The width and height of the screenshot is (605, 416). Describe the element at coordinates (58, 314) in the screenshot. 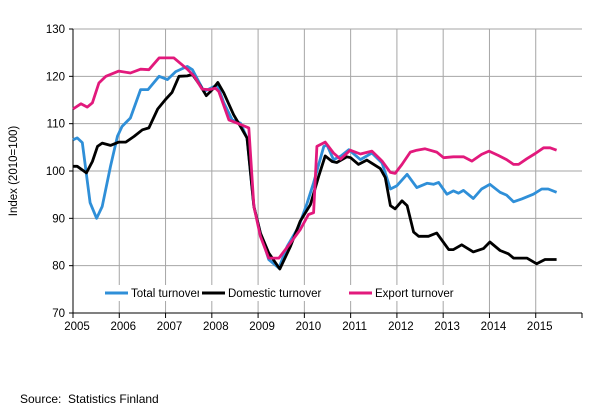

I see `y-tick-label: 70` at that location.